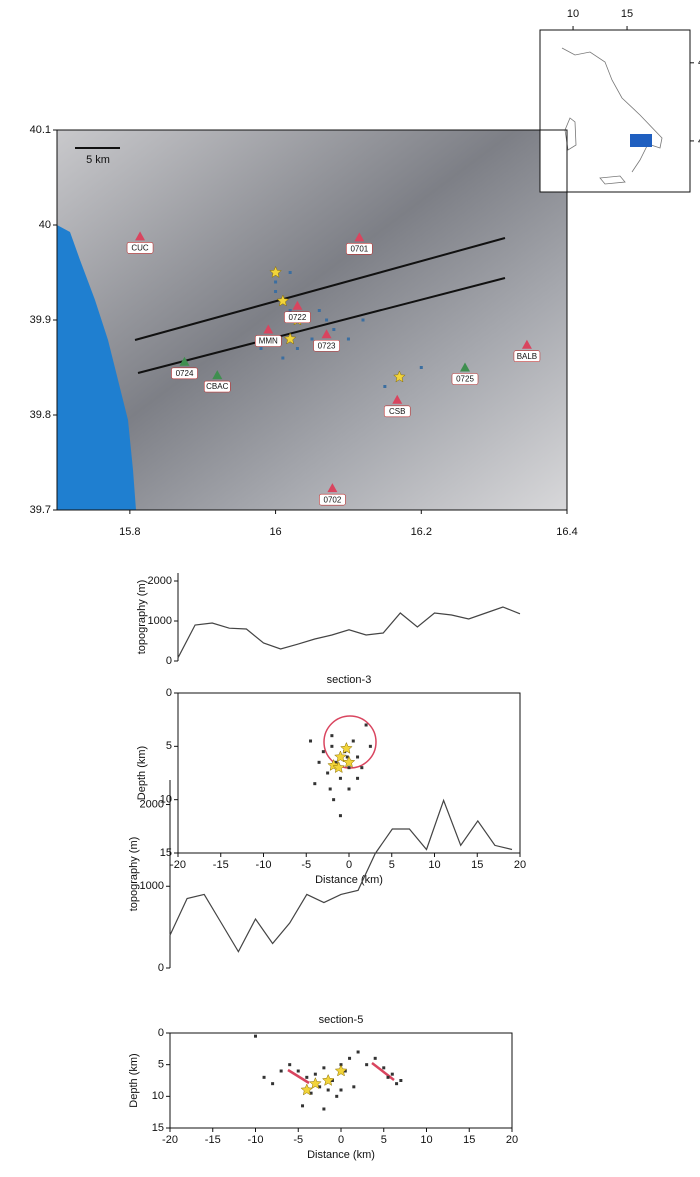 This screenshot has width=700, height=1177. I want to click on x-tick-label: -15, so click(221, 865).